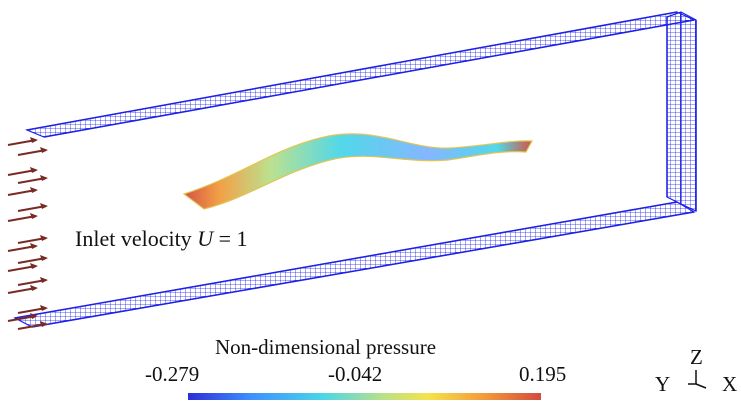  Describe the element at coordinates (663, 384) in the screenshot. I see `axis-triad-y: Y` at that location.